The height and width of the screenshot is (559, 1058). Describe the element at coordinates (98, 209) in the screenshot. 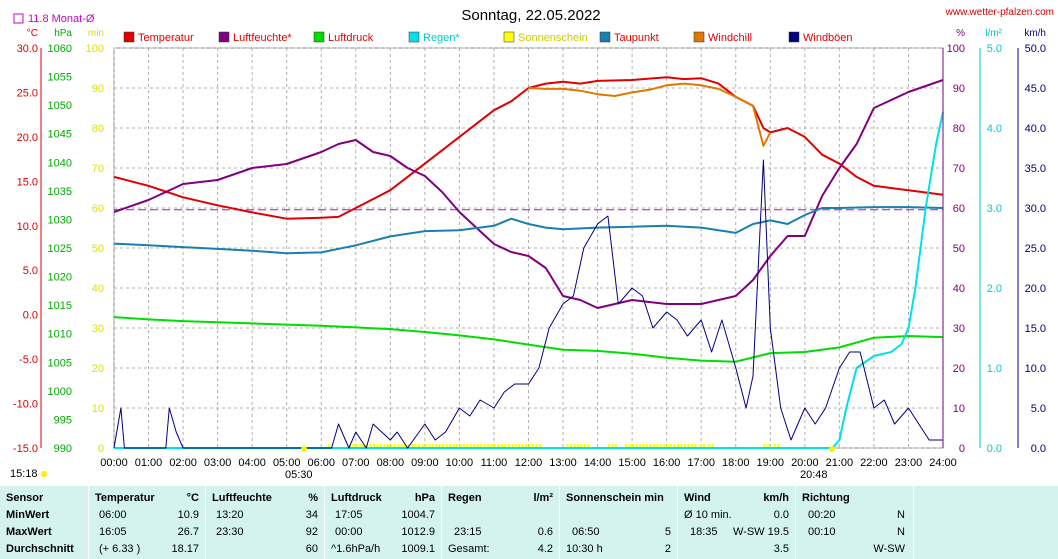

I see `axis-minutes-tick: 60` at that location.